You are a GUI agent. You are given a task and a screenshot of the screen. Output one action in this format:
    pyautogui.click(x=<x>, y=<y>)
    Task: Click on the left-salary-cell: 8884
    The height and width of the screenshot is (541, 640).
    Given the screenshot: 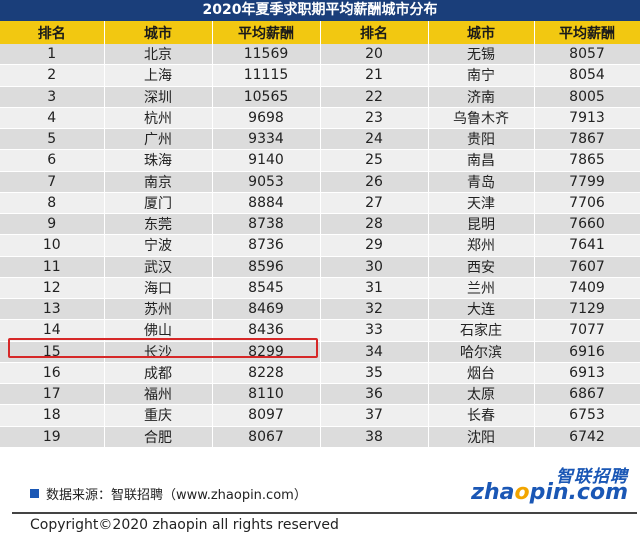 What is the action you would take?
    pyautogui.click(x=266, y=203)
    